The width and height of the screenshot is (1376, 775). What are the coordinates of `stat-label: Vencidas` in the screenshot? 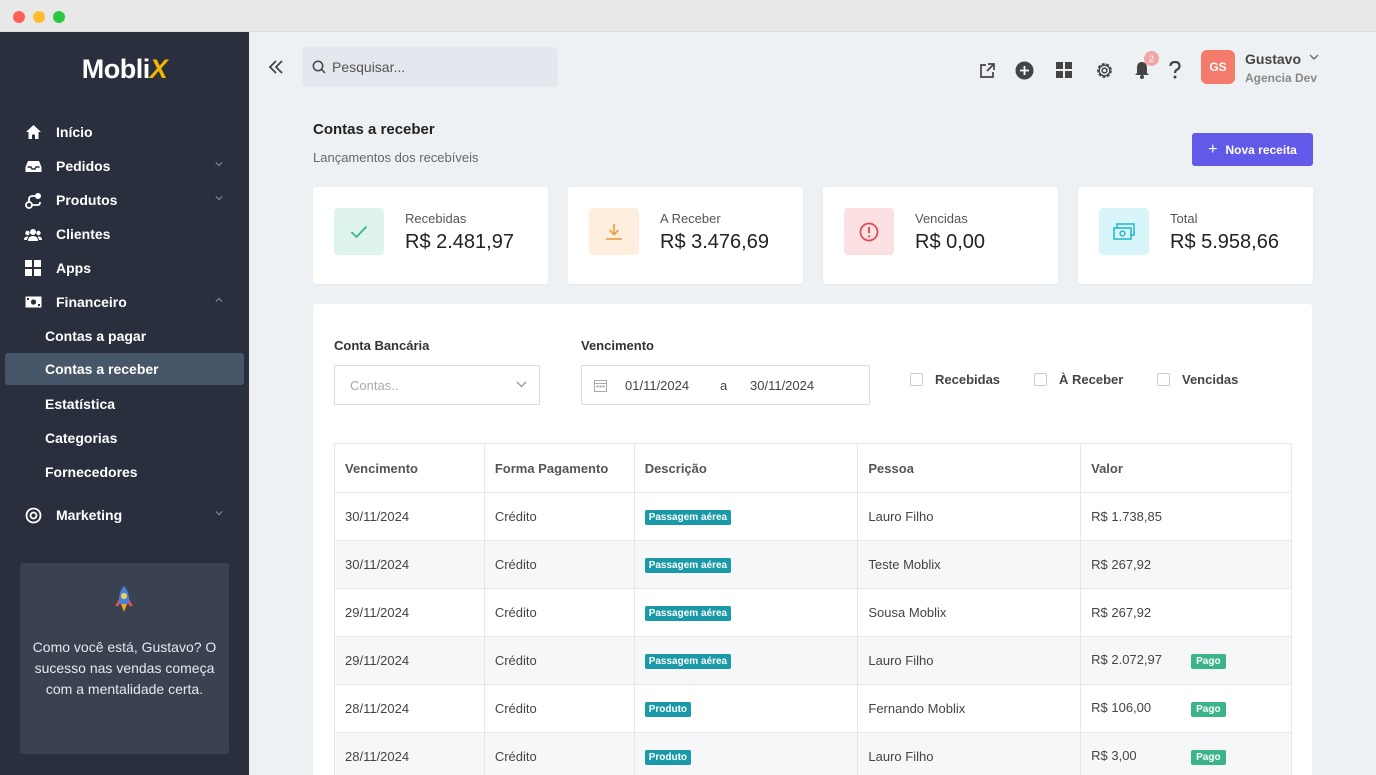 It's located at (941, 218).